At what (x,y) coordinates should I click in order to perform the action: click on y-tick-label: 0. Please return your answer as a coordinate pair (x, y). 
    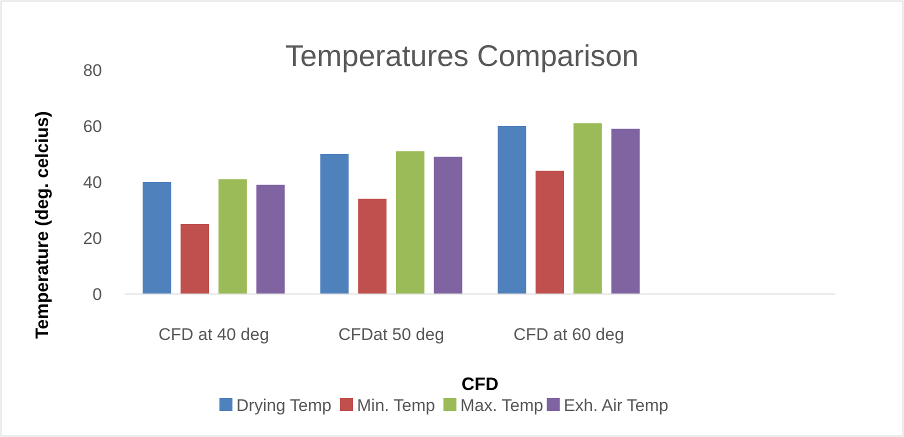
    Looking at the image, I should click on (97, 294).